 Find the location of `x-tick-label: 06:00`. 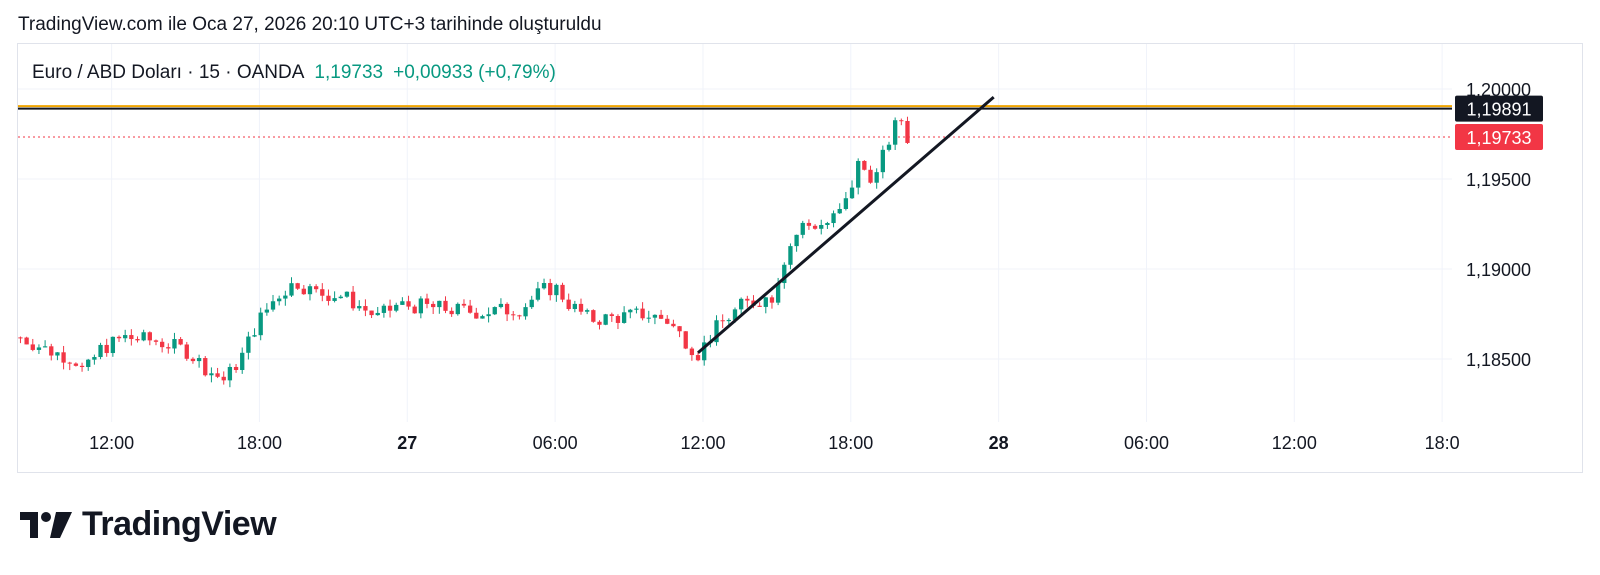

x-tick-label: 06:00 is located at coordinates (1146, 443).